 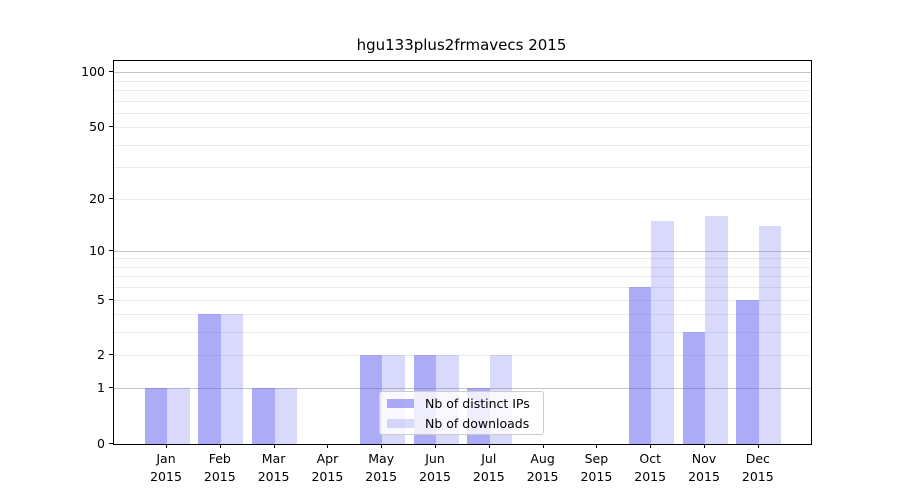 I want to click on legend-swatch-downloads, so click(x=400, y=423).